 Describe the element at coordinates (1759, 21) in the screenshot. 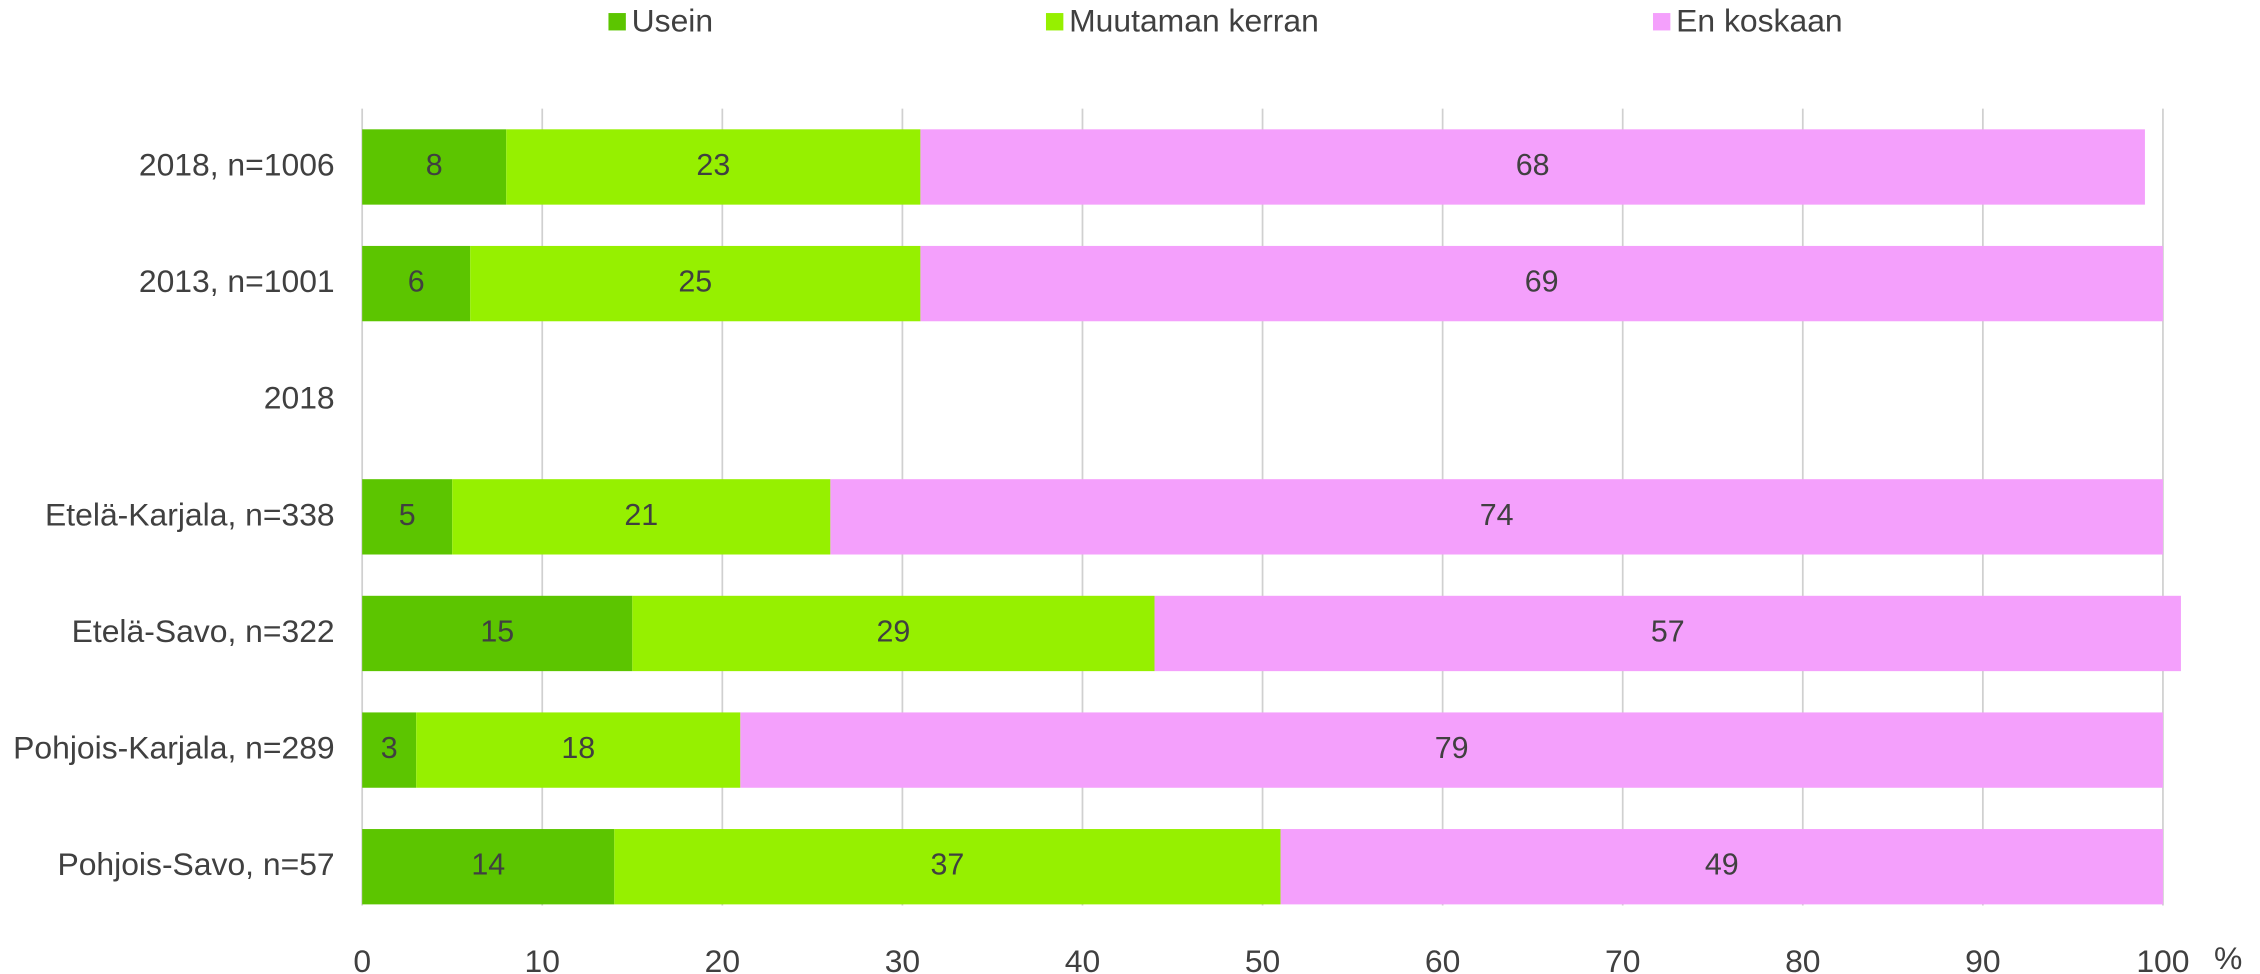

I see `legend-label: En koskaan` at that location.